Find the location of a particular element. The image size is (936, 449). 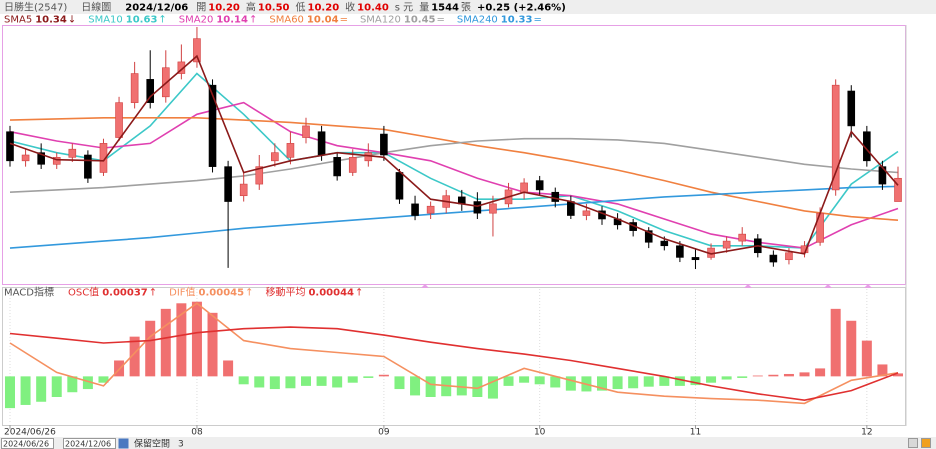

legend-name: SMA20 is located at coordinates (196, 20).